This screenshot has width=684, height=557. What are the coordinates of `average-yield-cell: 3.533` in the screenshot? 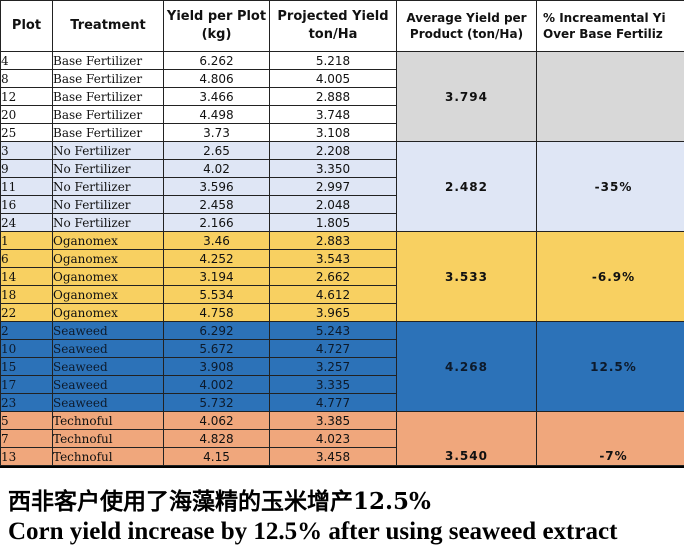 It's located at (467, 277).